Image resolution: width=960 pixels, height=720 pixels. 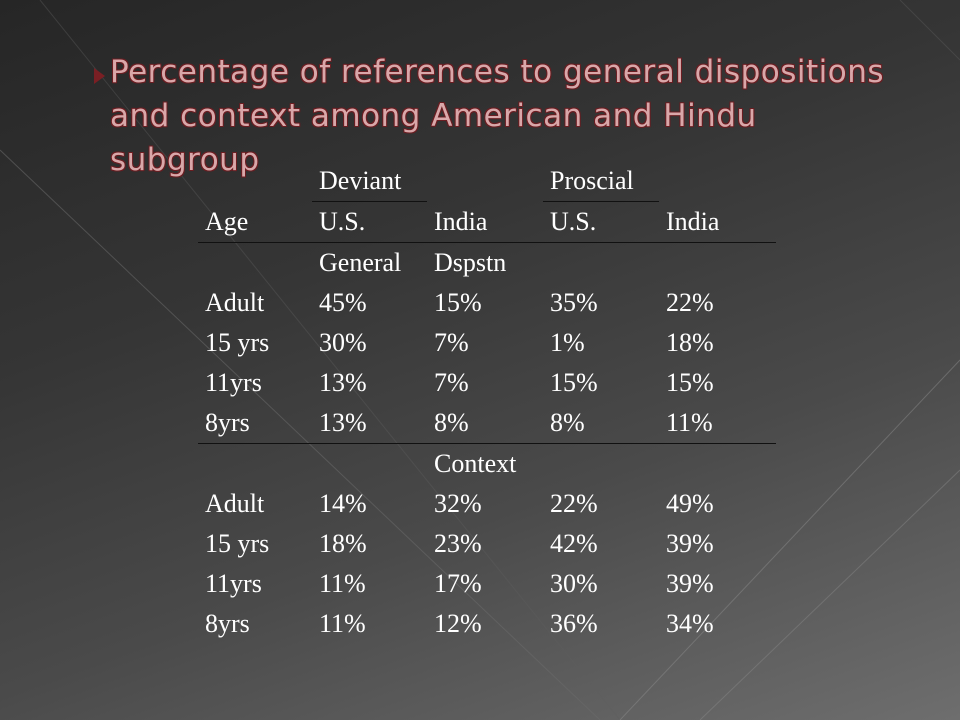 I want to click on title-bullet-icon, so click(x=99, y=76).